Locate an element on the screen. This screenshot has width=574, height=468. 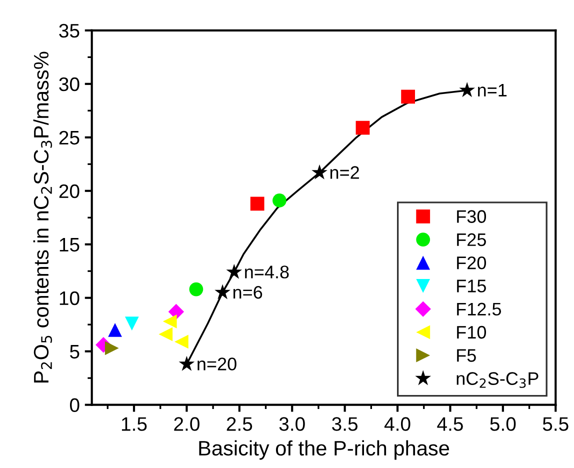
annotation: n=6 is located at coordinates (247, 292).